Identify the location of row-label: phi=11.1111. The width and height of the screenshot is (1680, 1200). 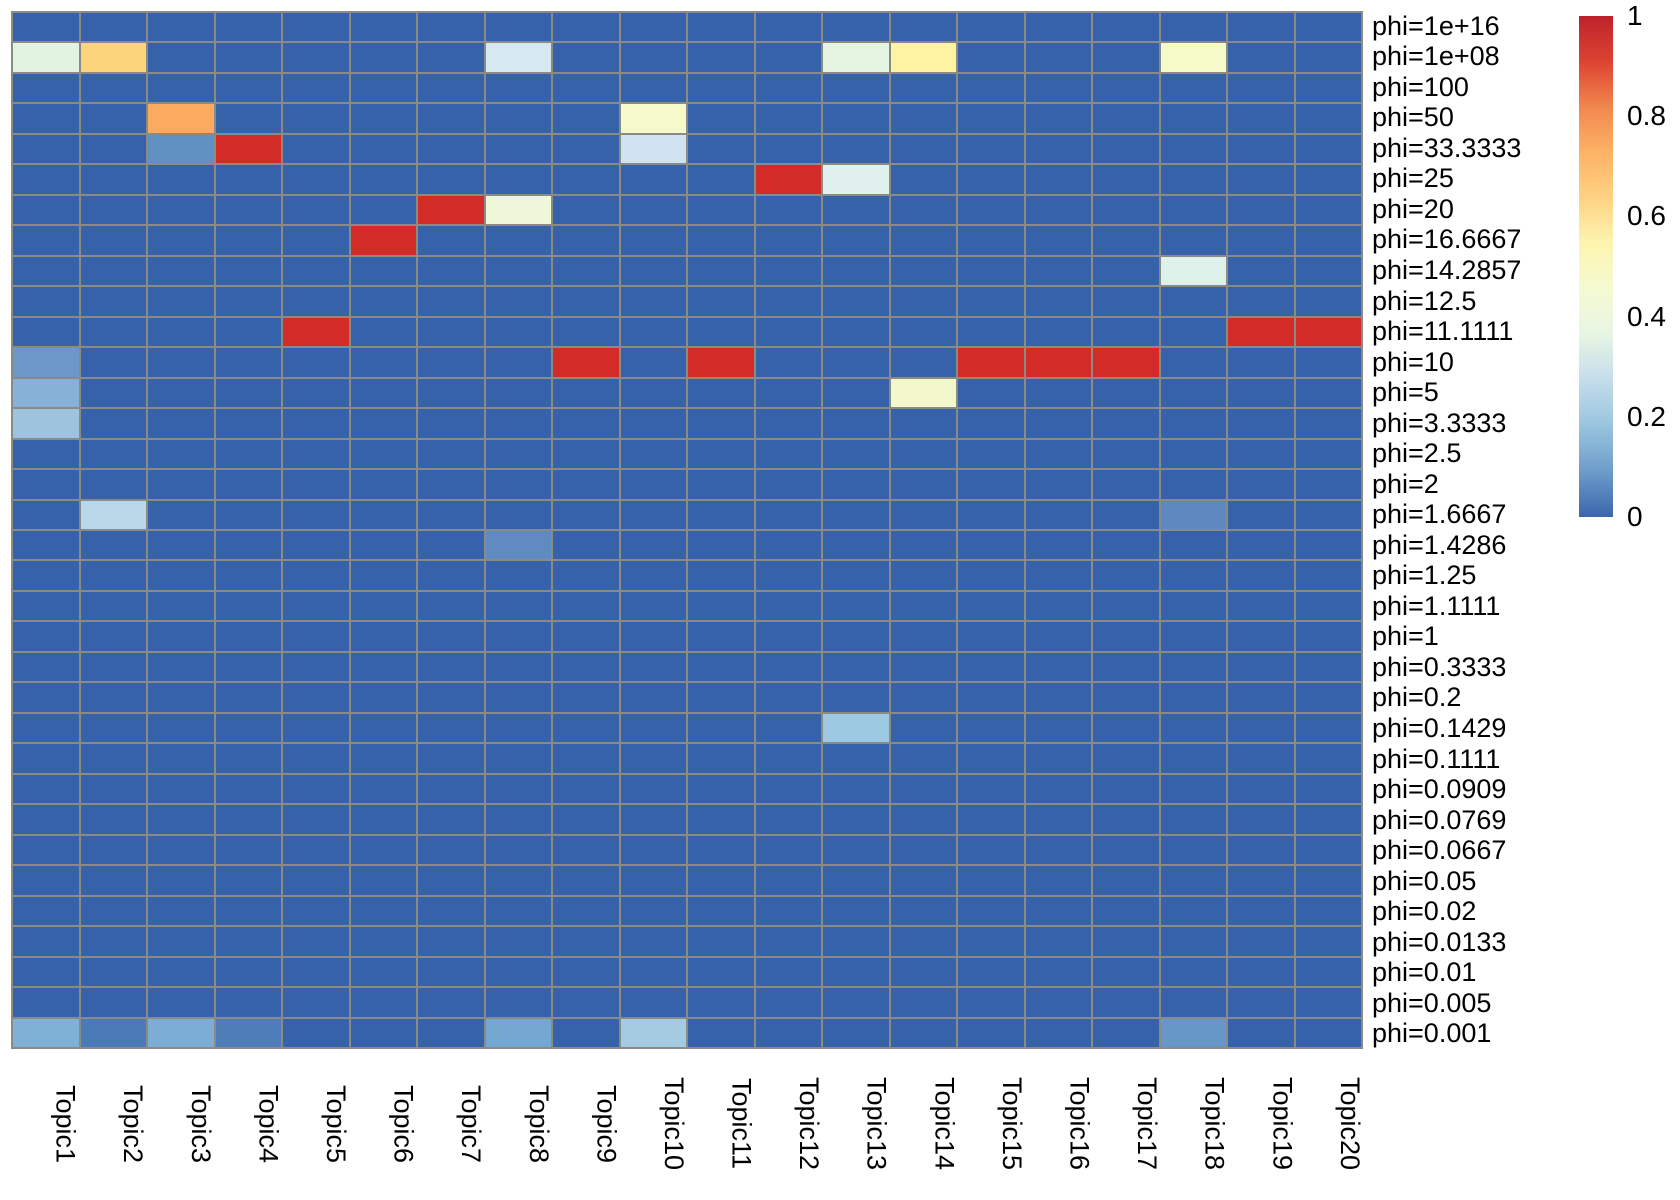
(1443, 331).